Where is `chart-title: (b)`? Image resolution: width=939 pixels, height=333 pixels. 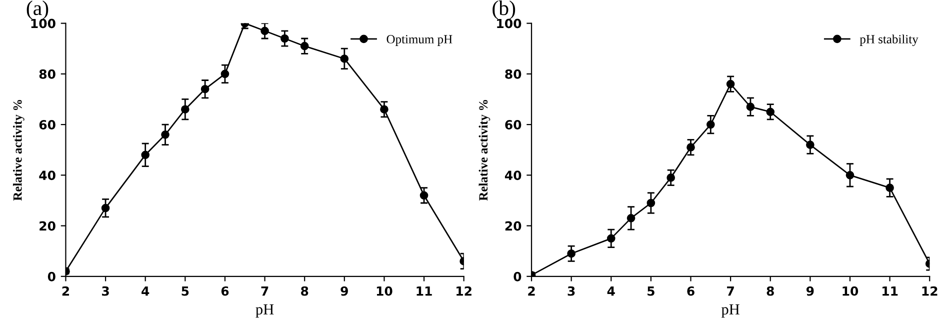
chart-title: (b) is located at coordinates (504, 10).